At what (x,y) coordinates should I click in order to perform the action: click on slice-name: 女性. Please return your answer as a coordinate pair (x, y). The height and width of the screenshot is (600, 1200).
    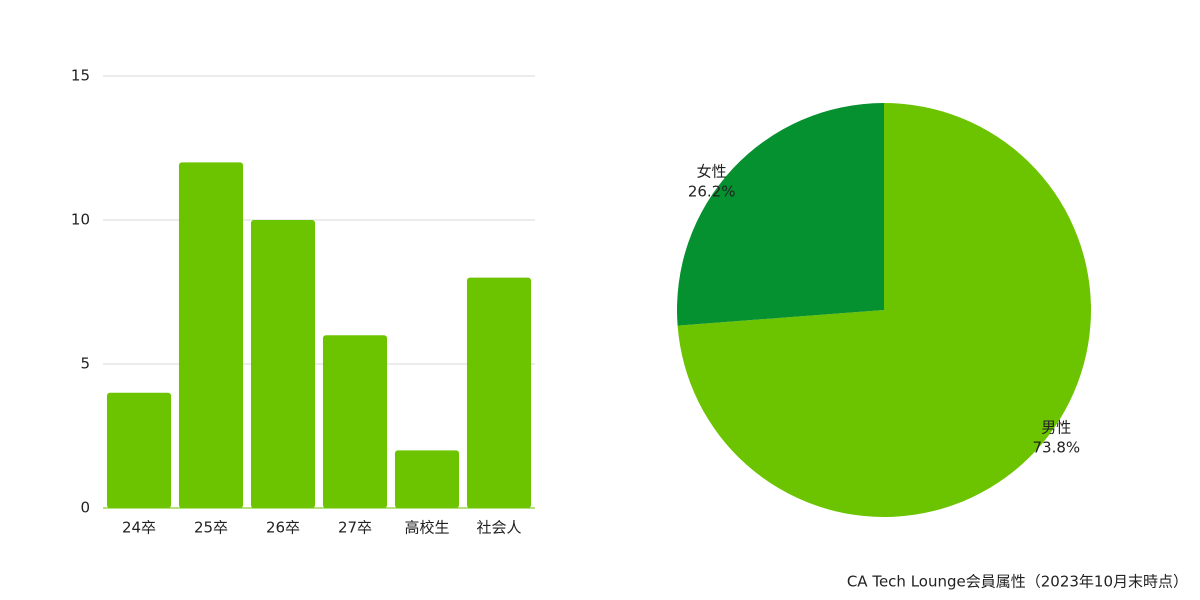
    Looking at the image, I should click on (712, 172).